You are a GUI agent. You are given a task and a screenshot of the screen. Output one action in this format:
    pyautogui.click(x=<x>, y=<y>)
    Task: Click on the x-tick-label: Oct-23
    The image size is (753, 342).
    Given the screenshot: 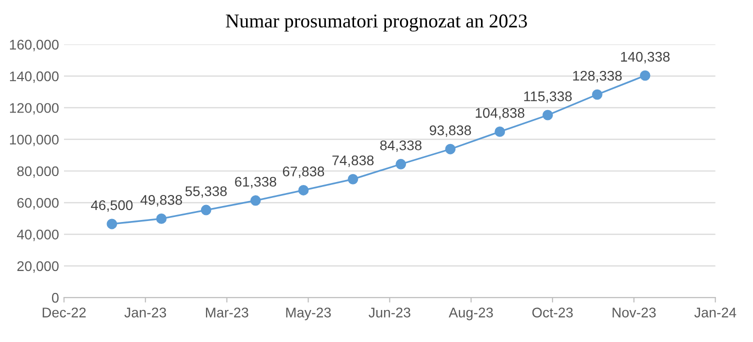 What is the action you would take?
    pyautogui.click(x=552, y=313)
    